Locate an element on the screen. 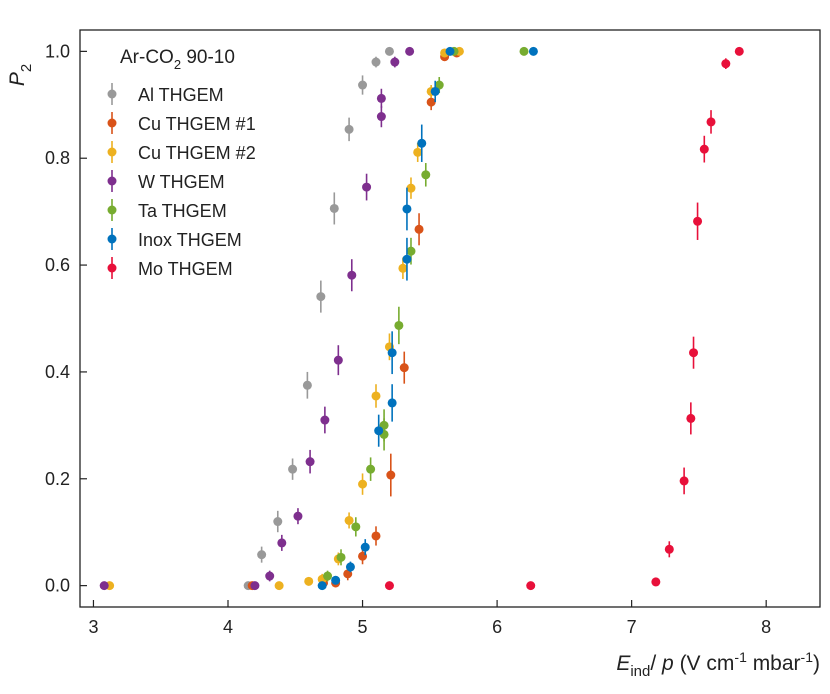 Image resolution: width=830 pixels, height=694 pixels. legend-entry-cu2: Cu THGEM #2 is located at coordinates (181, 152).